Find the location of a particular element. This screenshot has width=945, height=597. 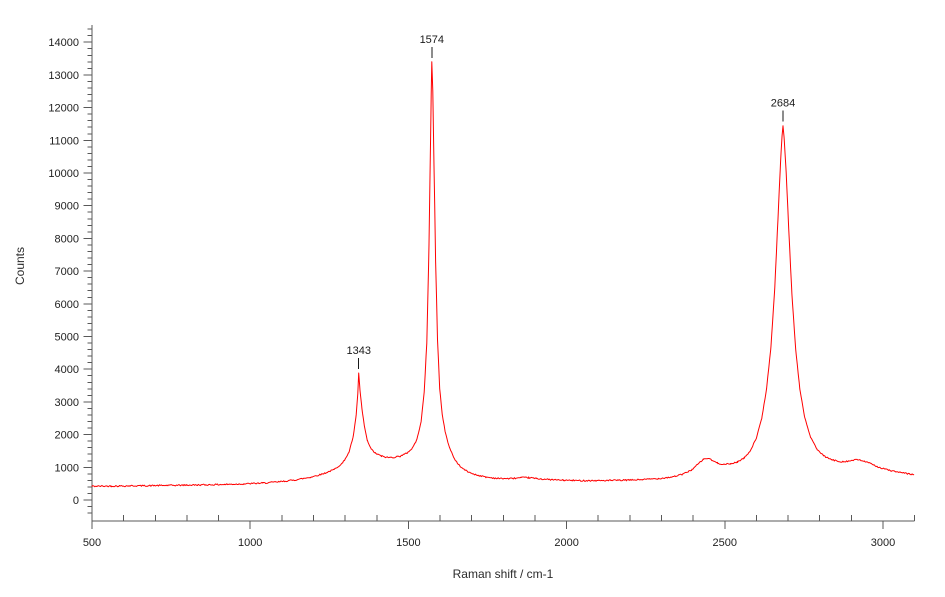

y-tick-label: 8000 is located at coordinates (67, 239).